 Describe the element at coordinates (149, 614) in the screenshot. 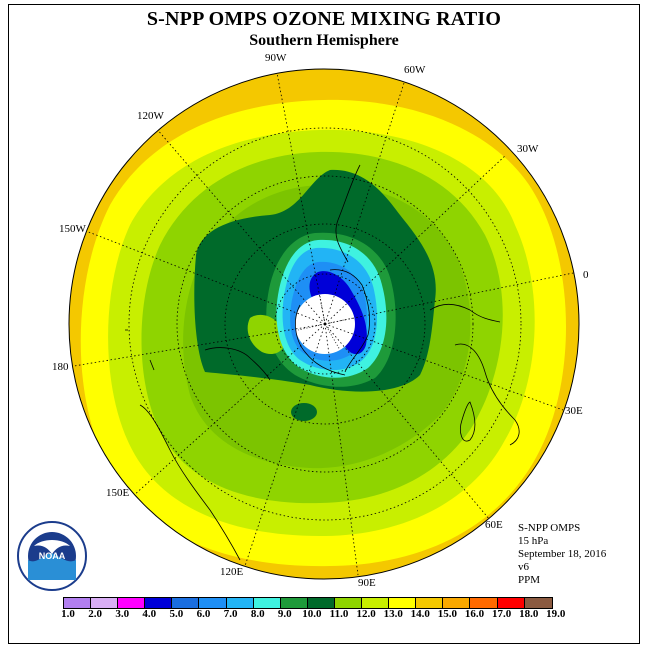

I see `colorbar-tick-label: 4.0` at that location.